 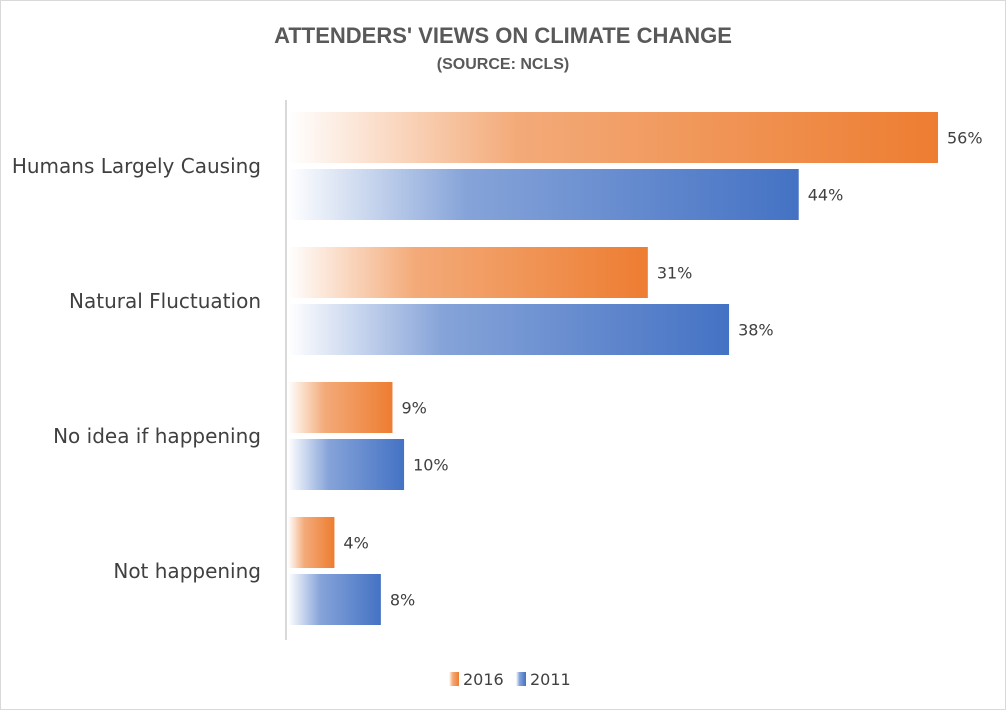 I want to click on bar-2011-no-idea-if-happening, so click(x=346, y=464).